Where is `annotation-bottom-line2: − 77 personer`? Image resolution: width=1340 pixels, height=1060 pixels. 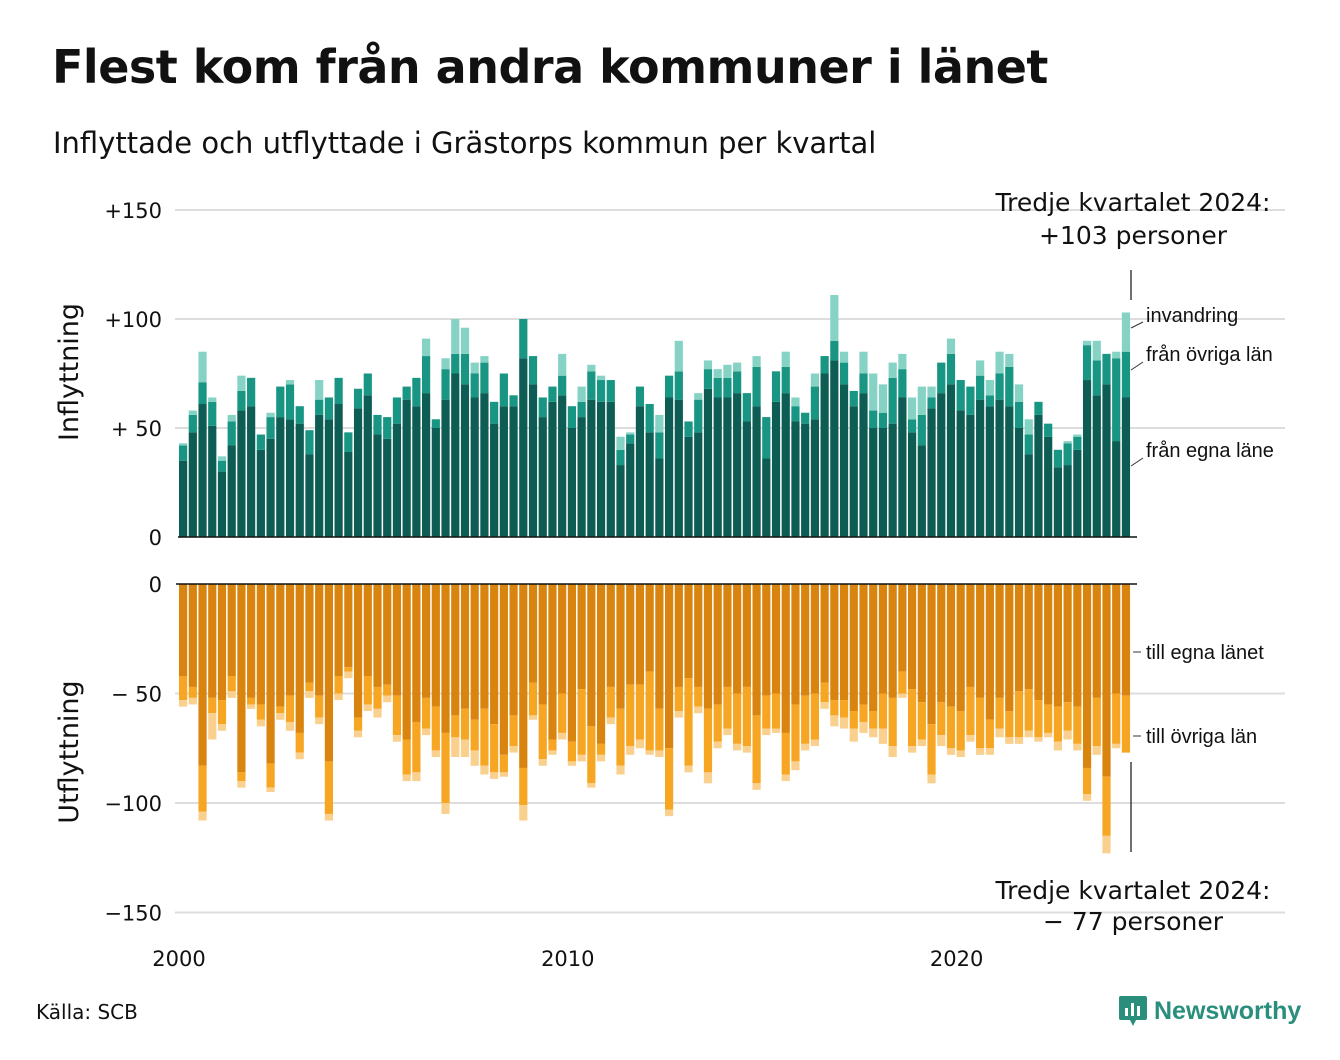
annotation-bottom-line2: − 77 personer is located at coordinates (1133, 921).